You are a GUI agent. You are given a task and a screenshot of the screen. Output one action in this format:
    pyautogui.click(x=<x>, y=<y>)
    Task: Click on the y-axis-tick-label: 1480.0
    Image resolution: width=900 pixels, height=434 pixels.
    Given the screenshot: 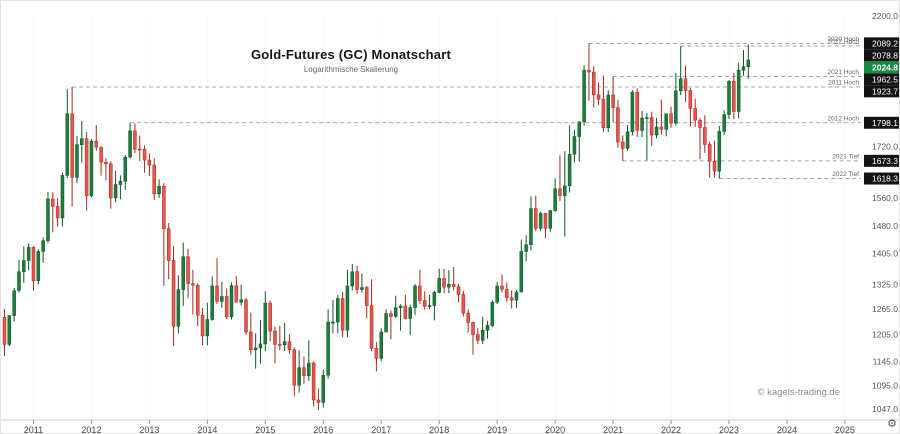 What is the action you would take?
    pyautogui.click(x=885, y=226)
    